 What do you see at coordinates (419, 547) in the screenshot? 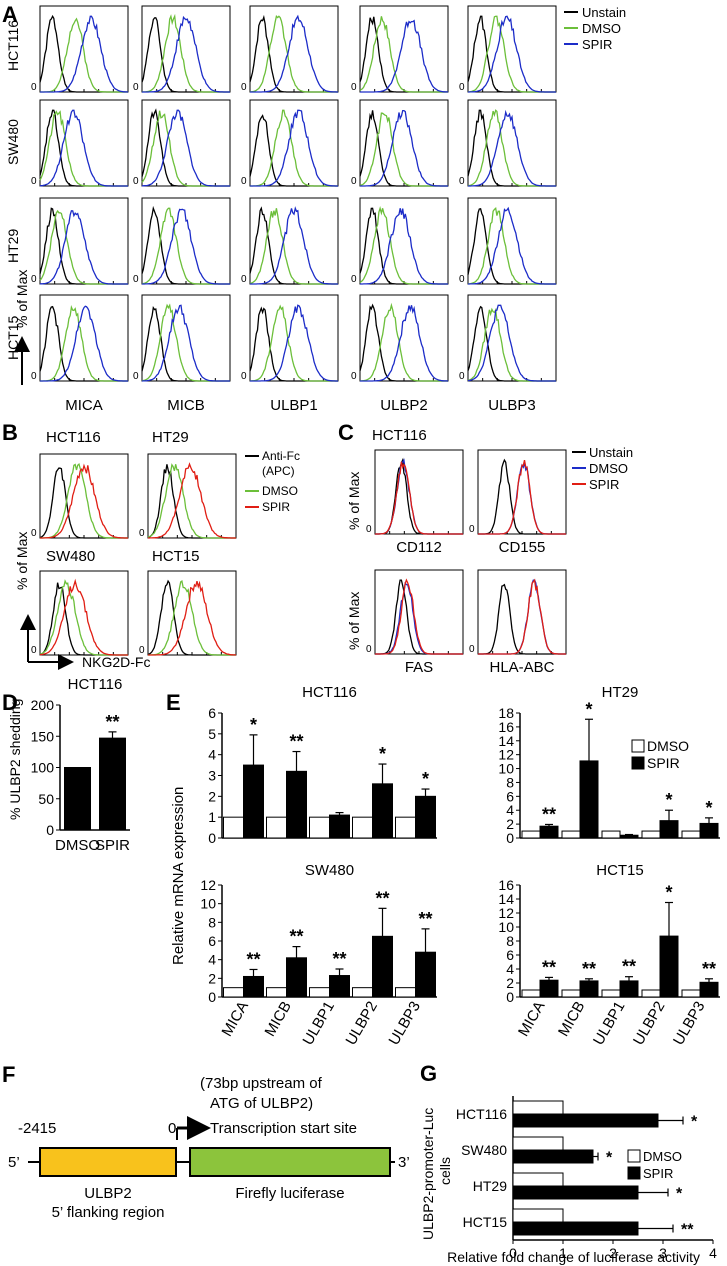
I see `marker-label-cd112: CD112` at bounding box center [419, 547].